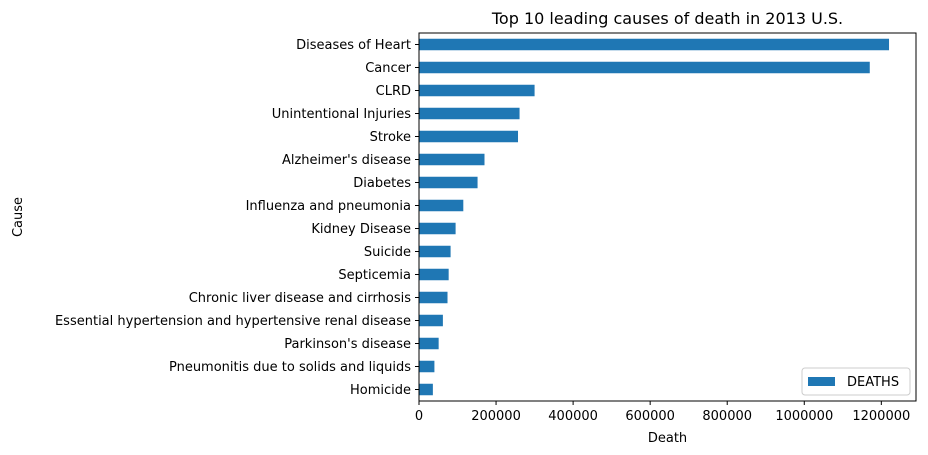 The height and width of the screenshot is (455, 928). Describe the element at coordinates (328, 206) in the screenshot. I see `y-tick-label: Influenza and pneumonia` at that location.